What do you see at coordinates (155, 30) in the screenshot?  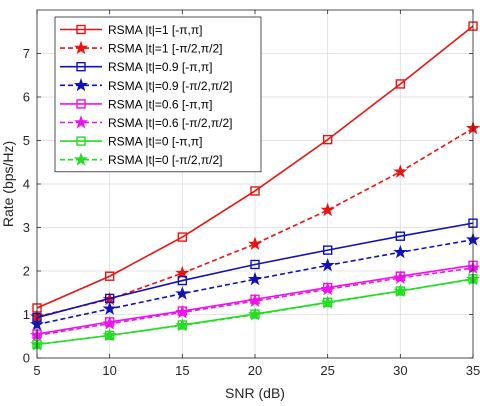 I see `legend-label: RSMA |t|=1 [-π,π]` at bounding box center [155, 30].